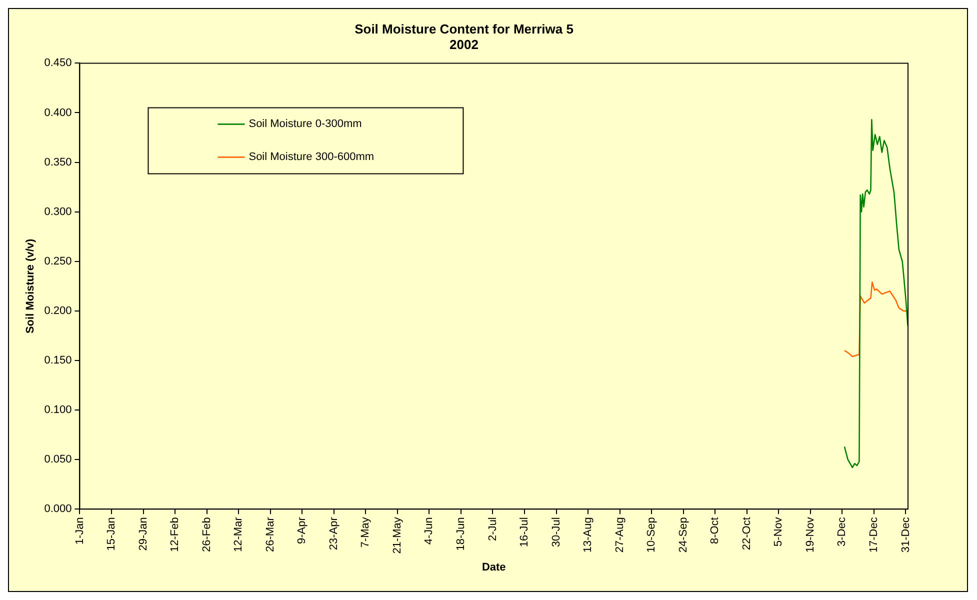  I want to click on x-tick-label: 21-May, so click(397, 535).